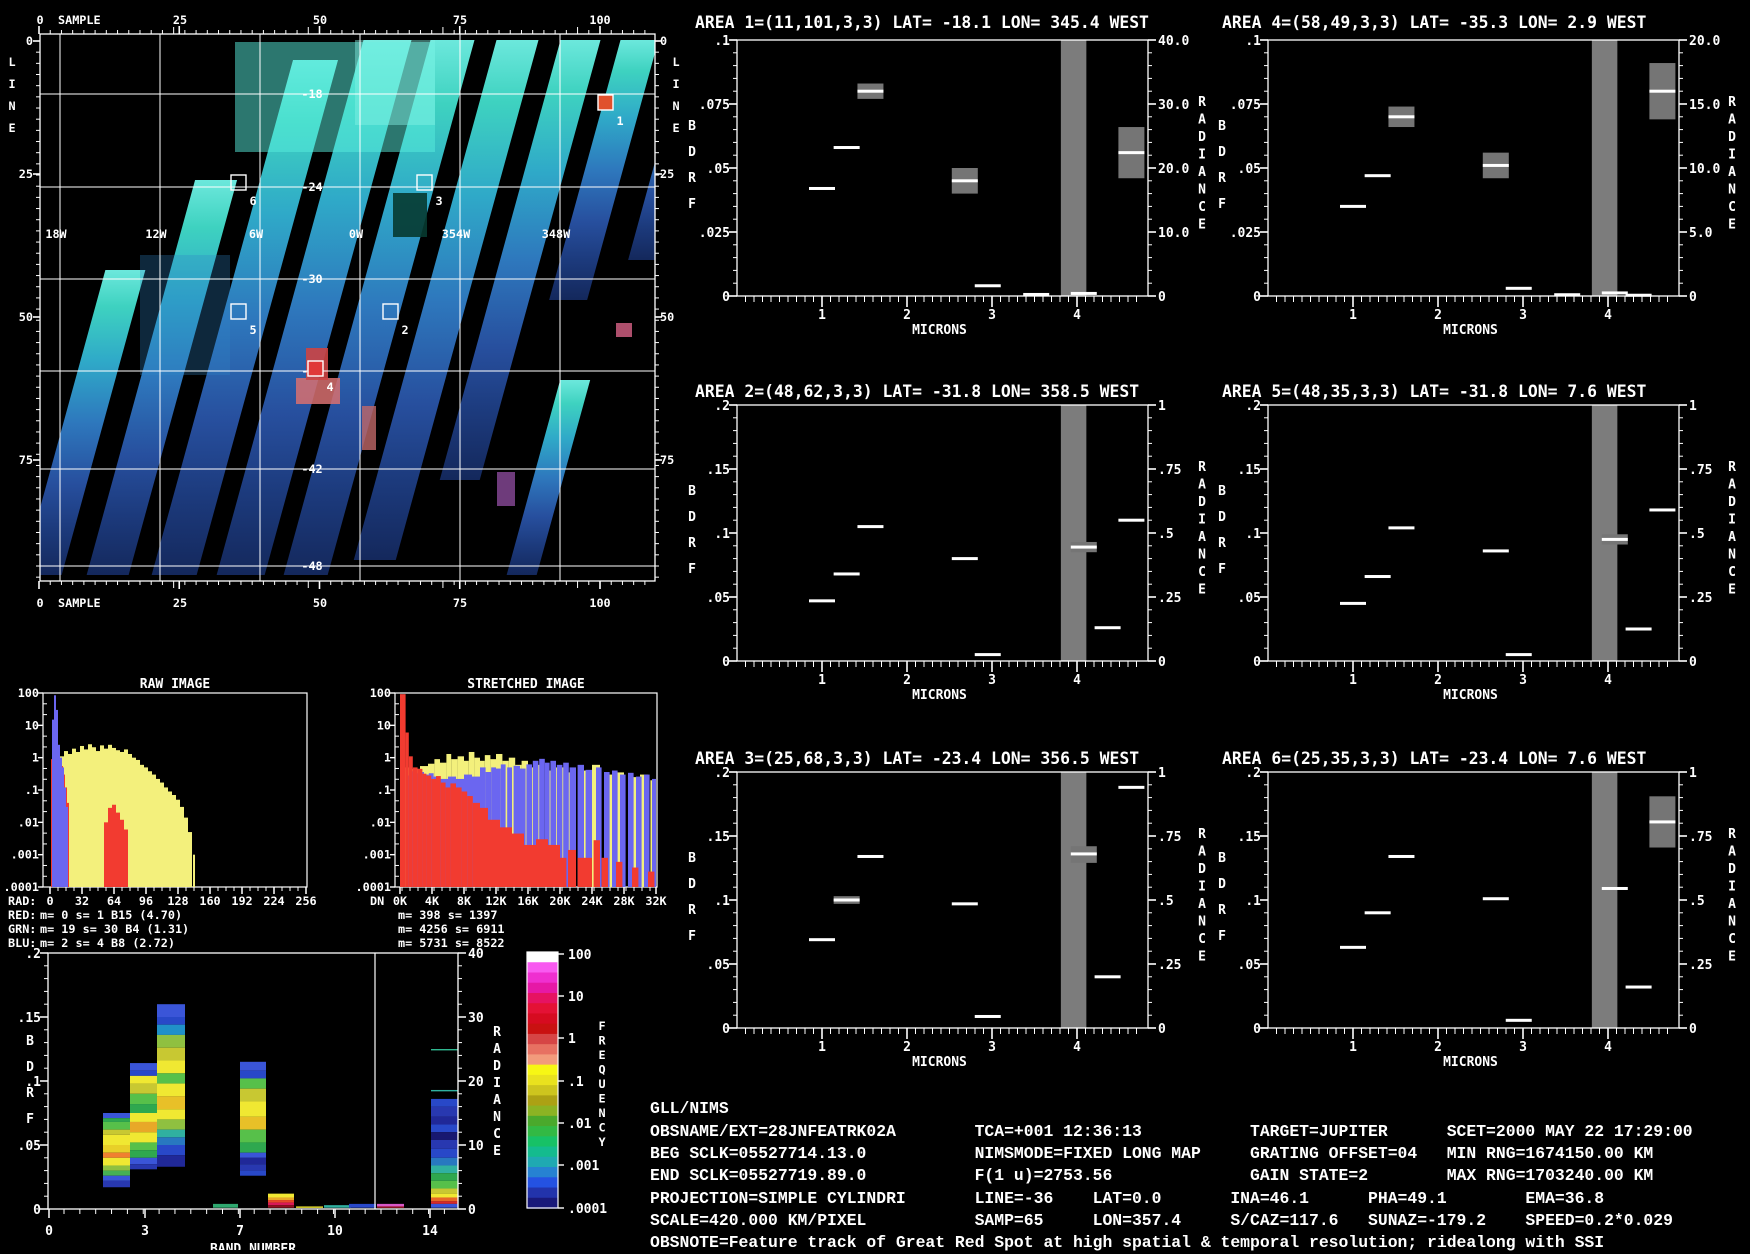 This screenshot has height=1254, width=1750. Describe the element at coordinates (939, 695) in the screenshot. I see `x-axis-title: MICRONS` at that location.